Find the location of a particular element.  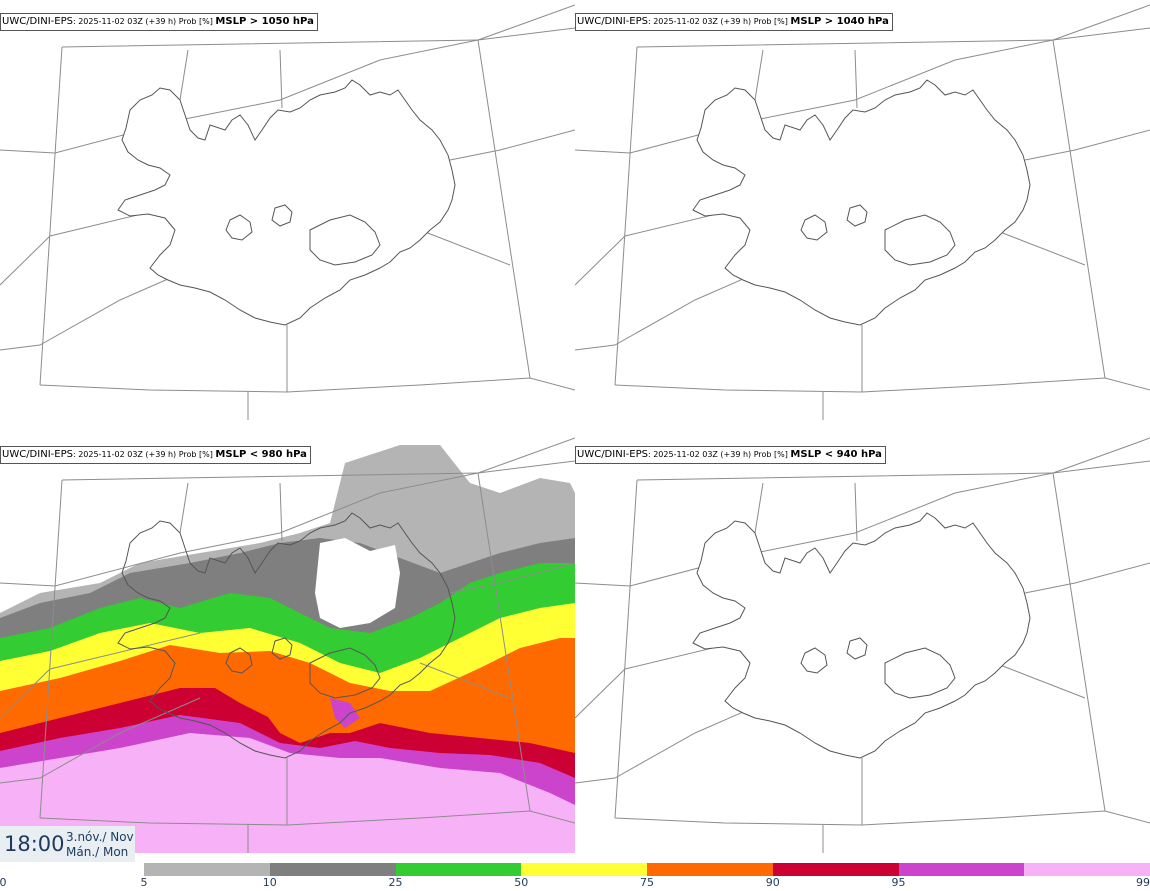

colorbar-tick-label: 5 is located at coordinates (144, 882).